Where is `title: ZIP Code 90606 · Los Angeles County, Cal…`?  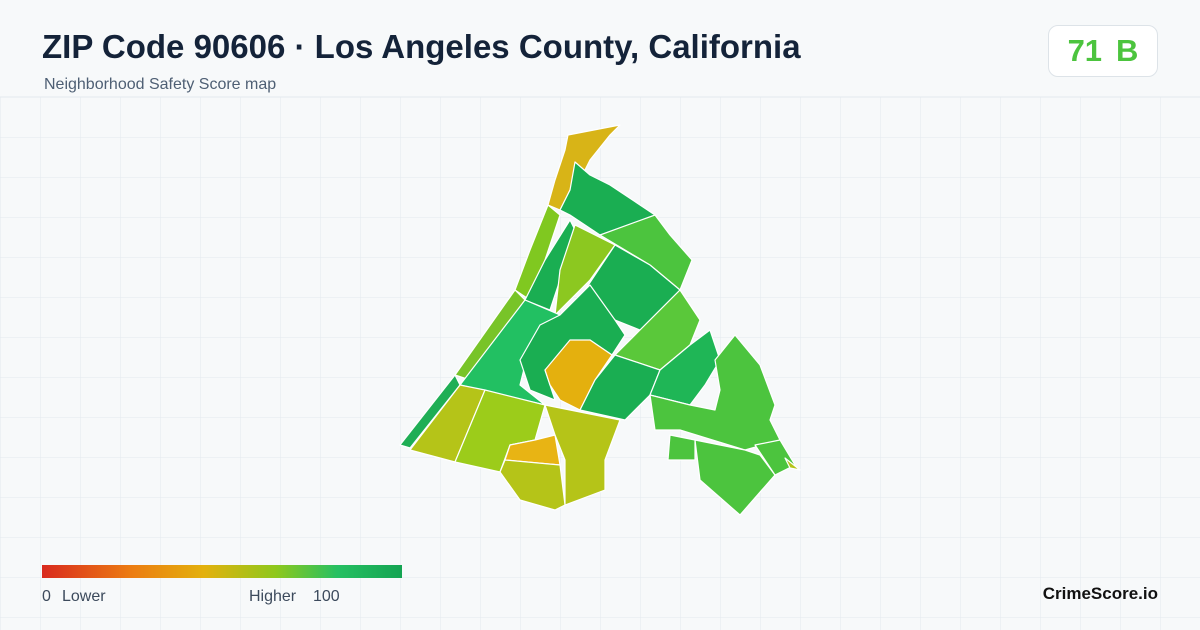 title: ZIP Code 90606 · Los Angeles County, Cal… is located at coordinates (421, 46).